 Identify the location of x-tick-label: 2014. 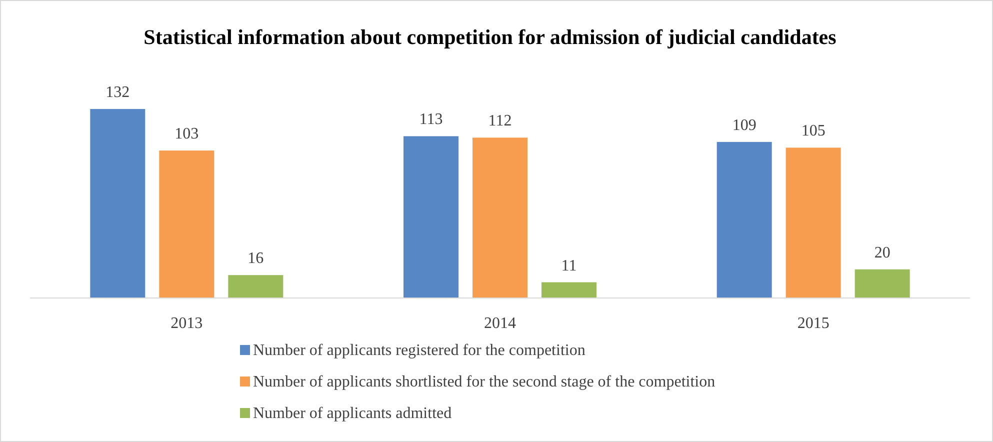
(500, 323).